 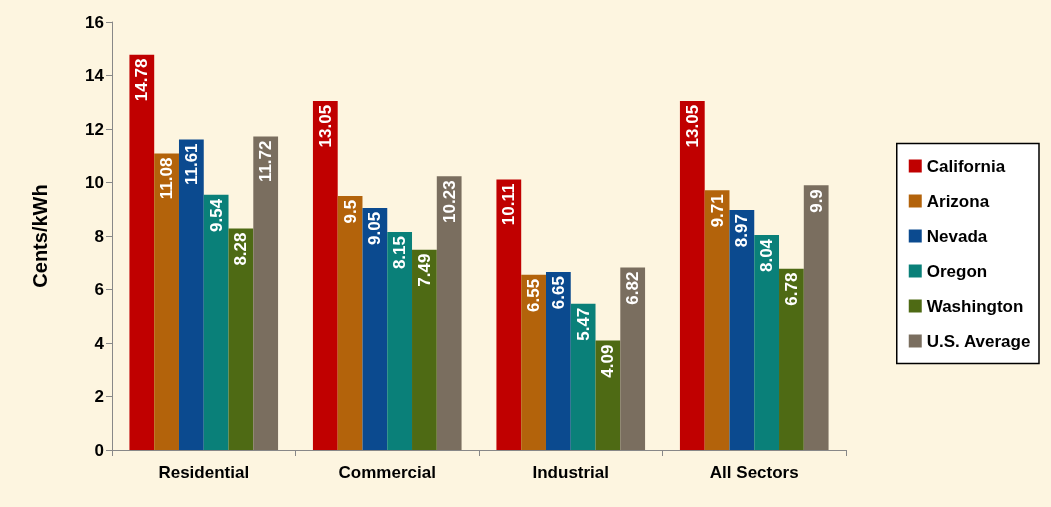 What do you see at coordinates (424, 270) in the screenshot?
I see `data-label: 7.49` at bounding box center [424, 270].